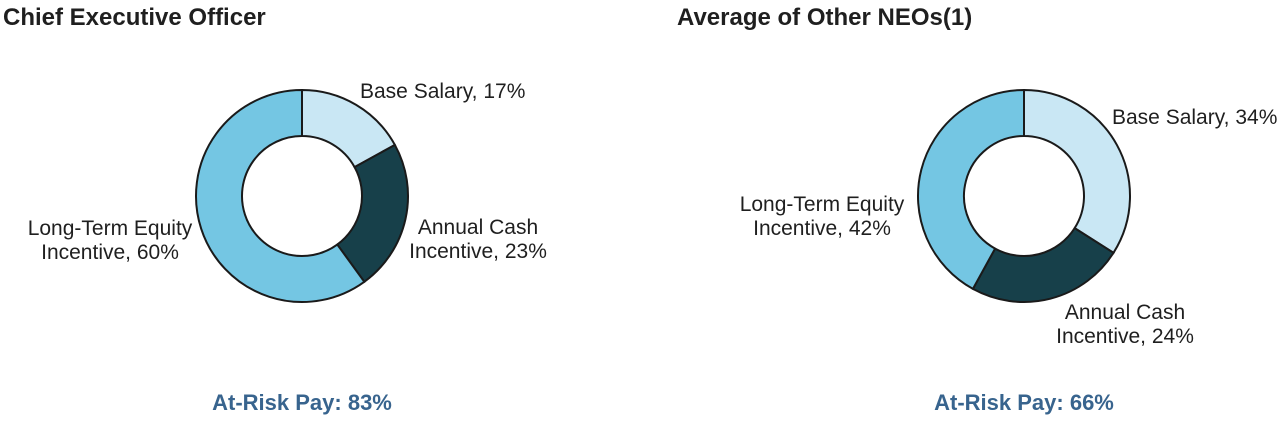 The height and width of the screenshot is (424, 1282). What do you see at coordinates (1024, 402) in the screenshot?
I see `neo-at-risk-pay-annotation: At-Risk Pay: 66%` at bounding box center [1024, 402].